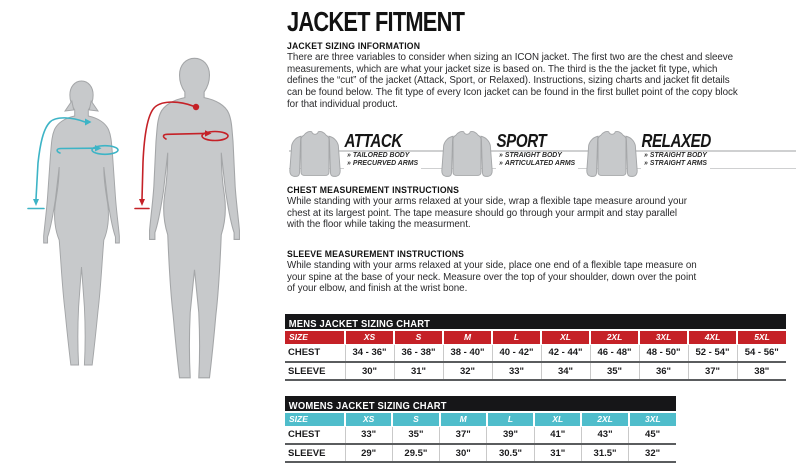 The width and height of the screenshot is (800, 466). I want to click on fit-feature-label: STRAIGHT BODY, so click(678, 155).